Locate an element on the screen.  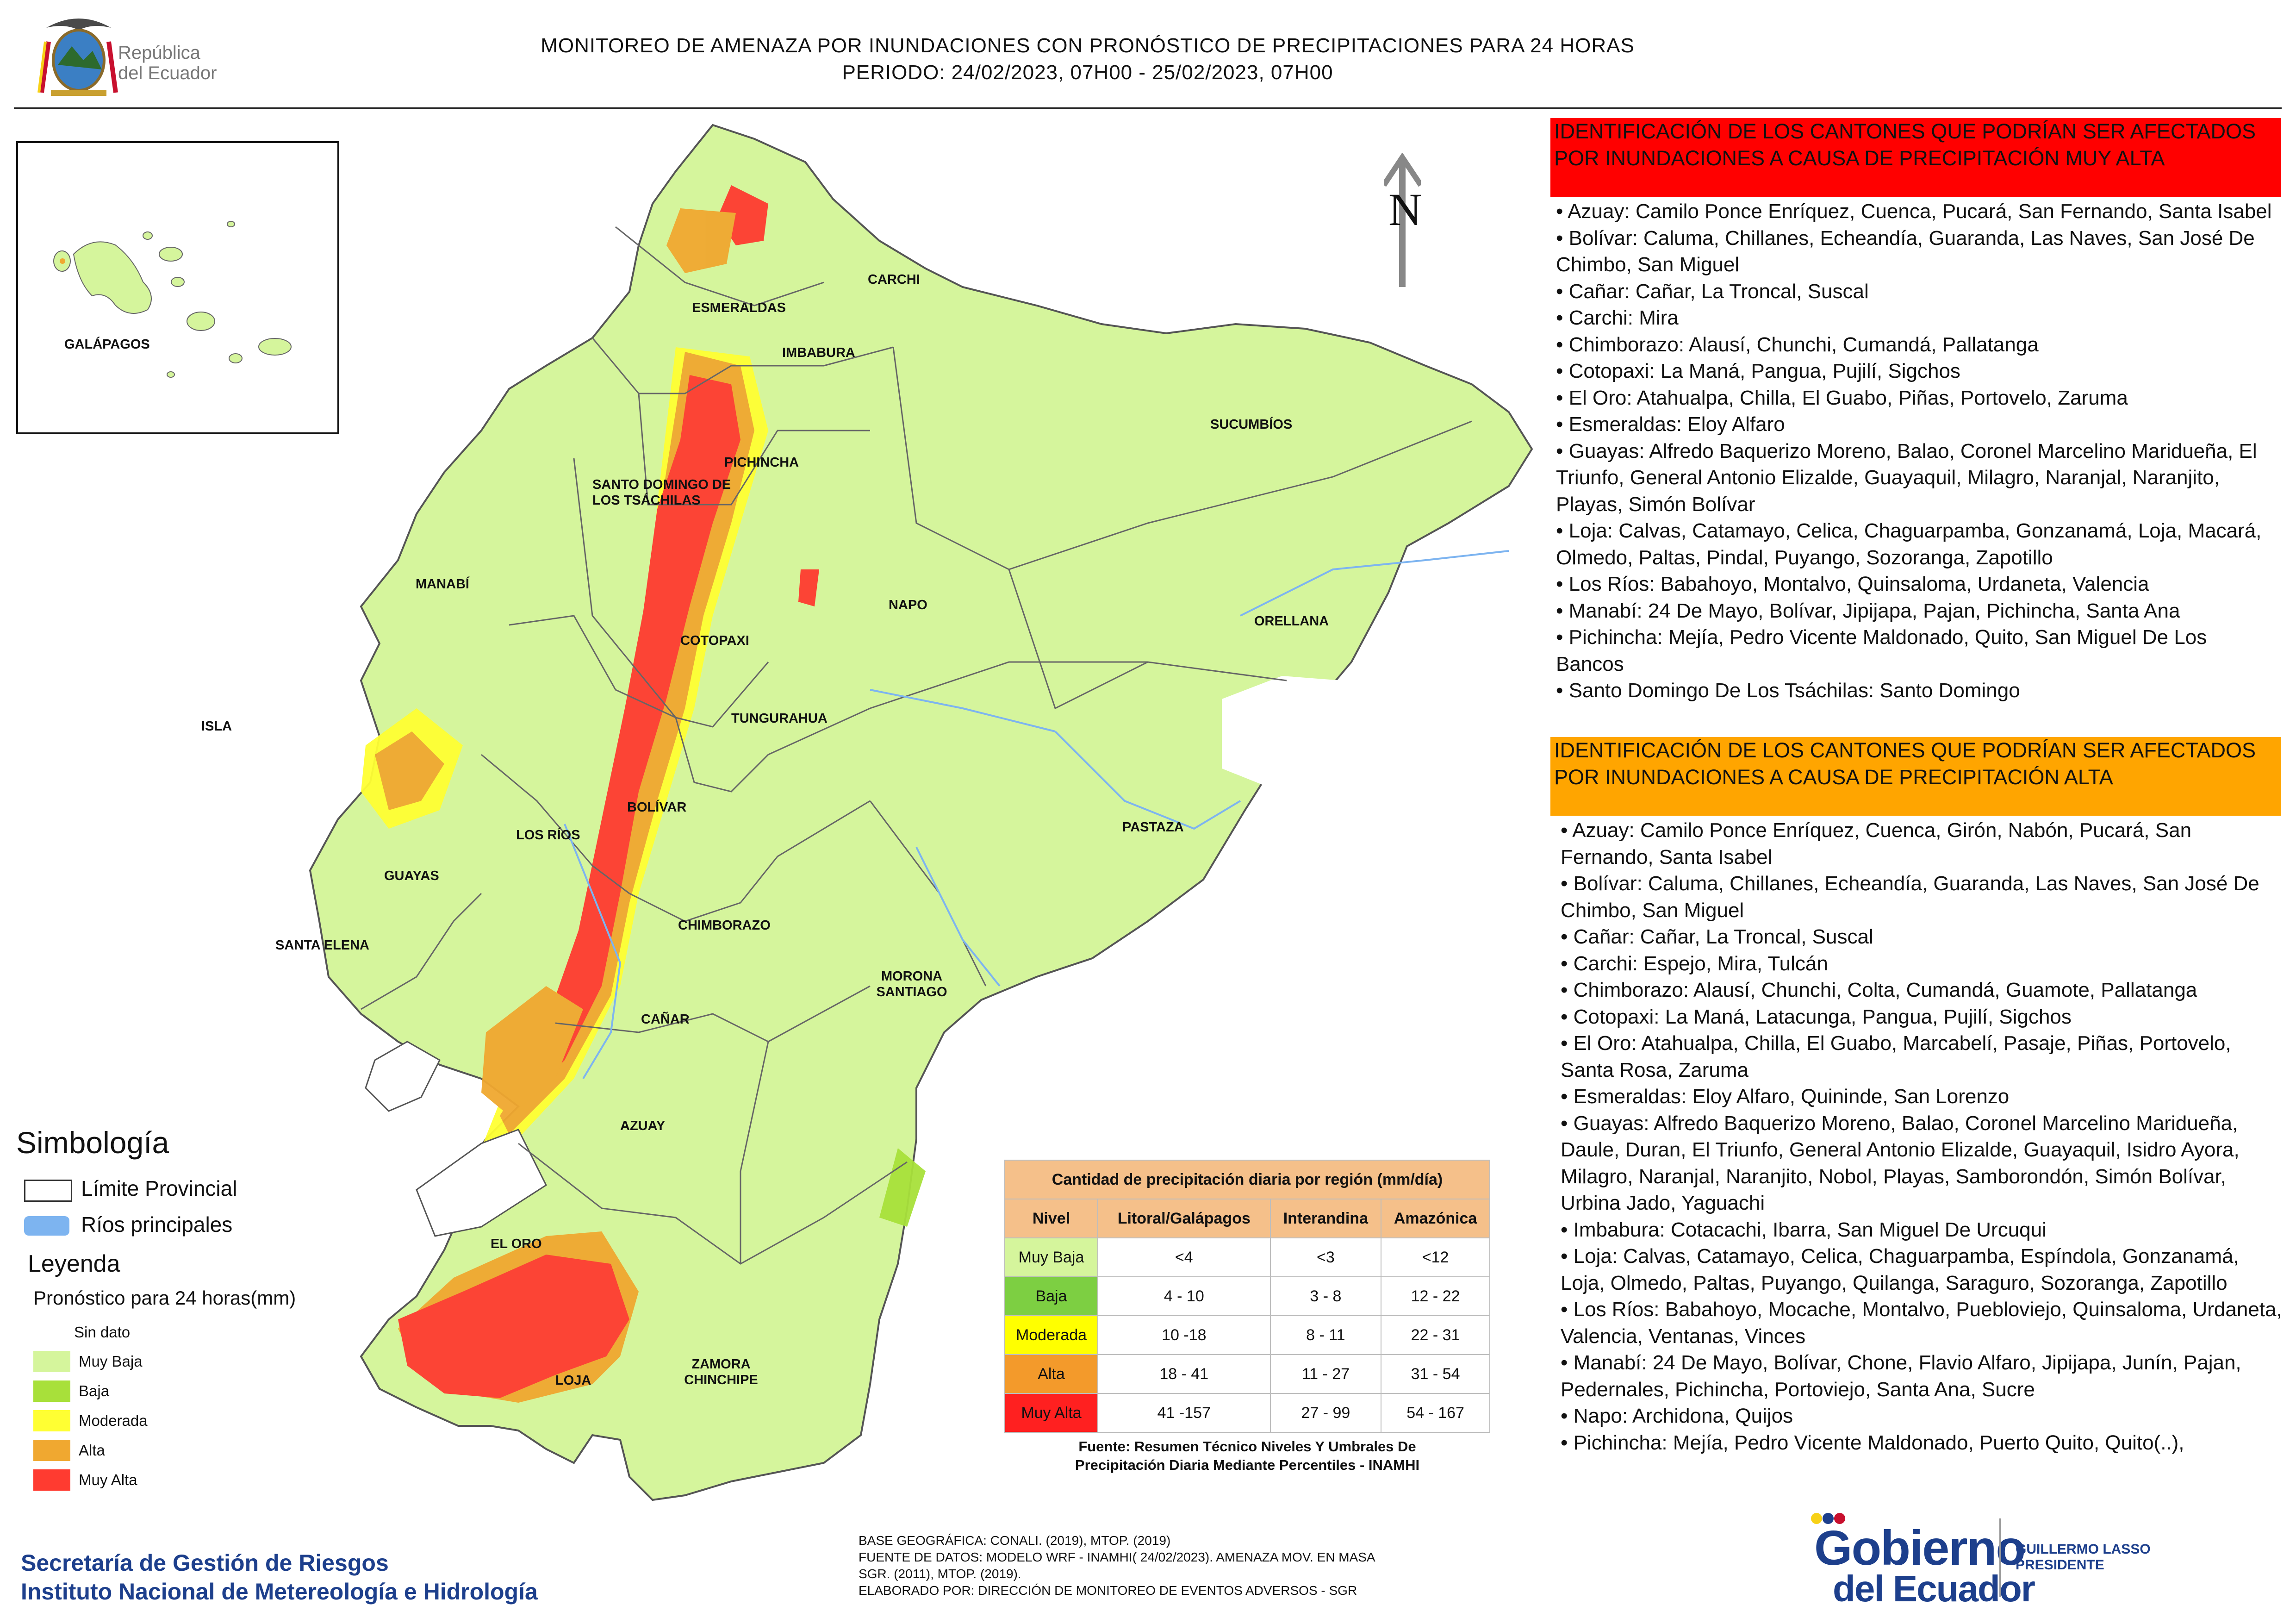
province-label-los-rios: LOS RÍOS is located at coordinates (548, 835).